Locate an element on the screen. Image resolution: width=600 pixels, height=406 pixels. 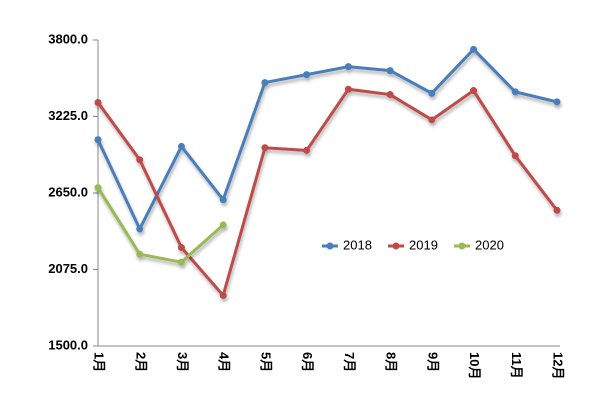
series is located at coordinates (160, 225).